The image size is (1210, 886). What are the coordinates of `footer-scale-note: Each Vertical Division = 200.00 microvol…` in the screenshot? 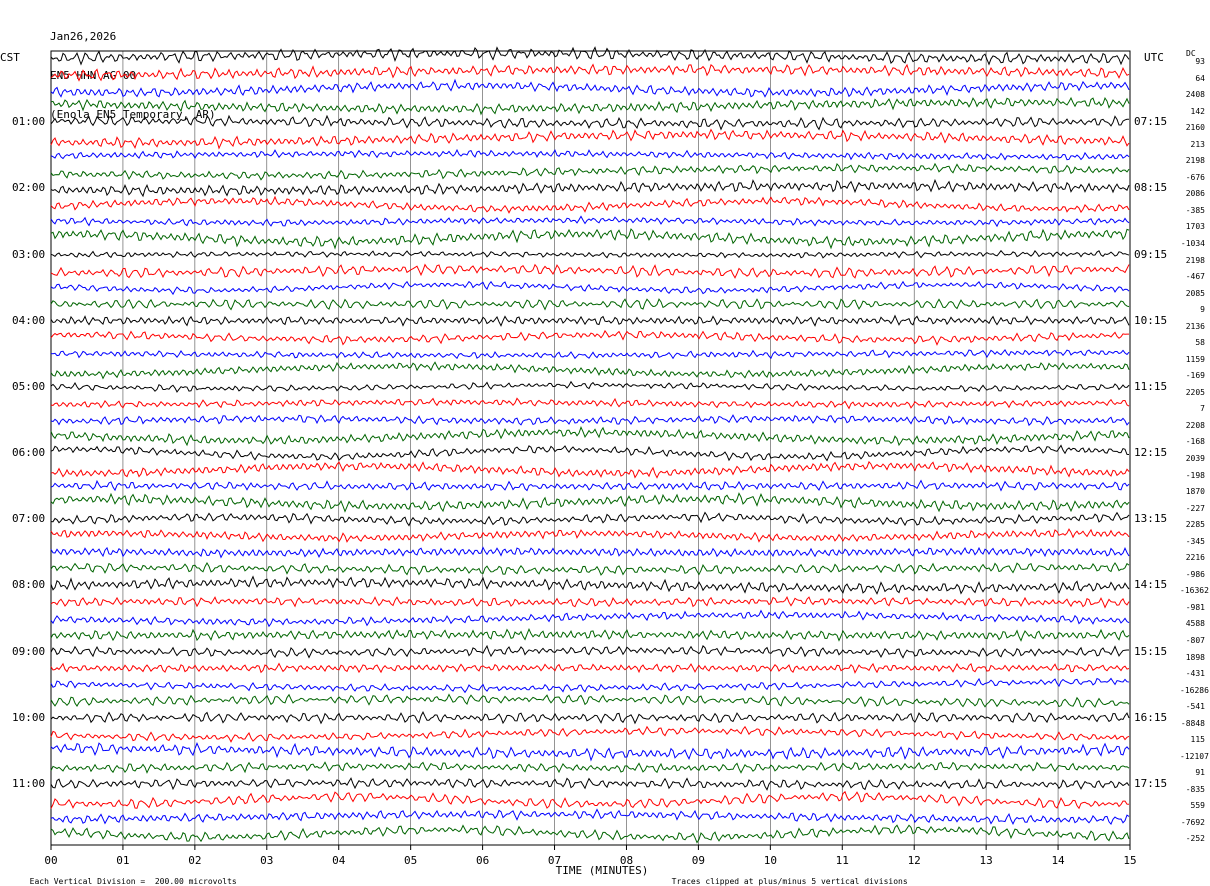 It's located at (128, 877).